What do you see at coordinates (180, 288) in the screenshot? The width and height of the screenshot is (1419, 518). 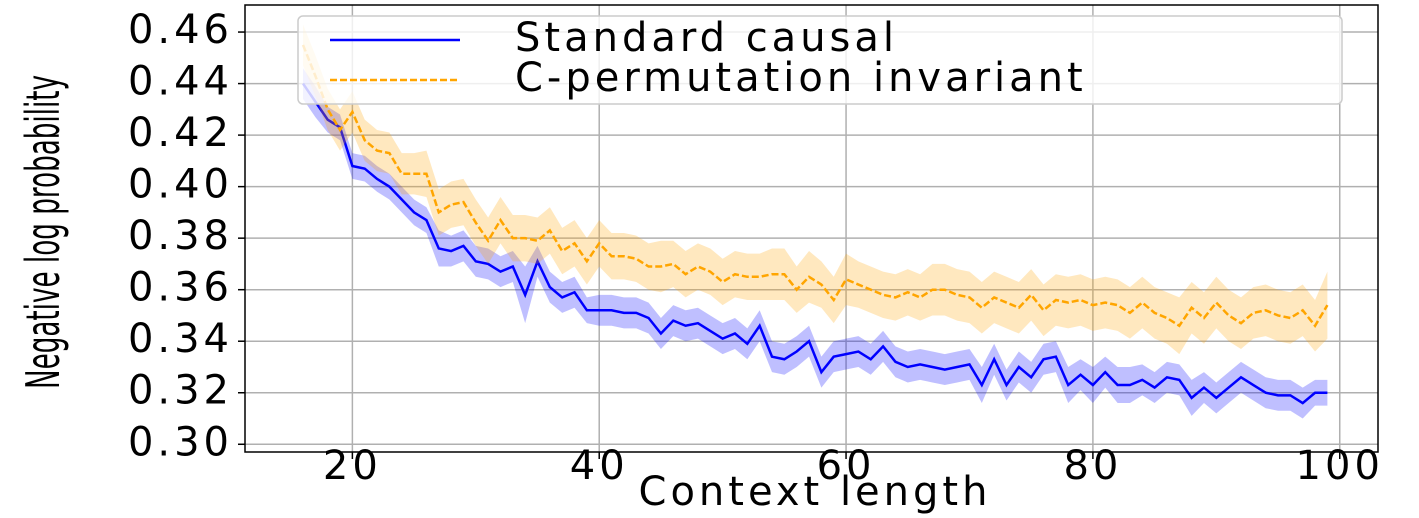 I see `y-tick-label: 0.36` at bounding box center [180, 288].